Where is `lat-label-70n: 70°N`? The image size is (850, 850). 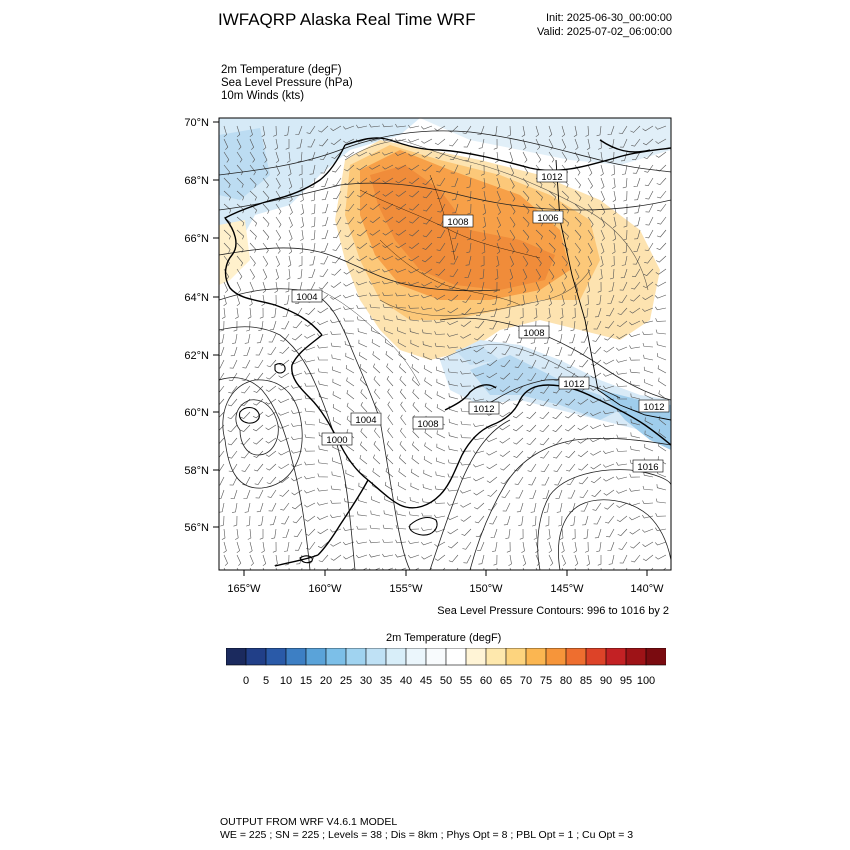
lat-label-70n: 70°N is located at coordinates (196, 123).